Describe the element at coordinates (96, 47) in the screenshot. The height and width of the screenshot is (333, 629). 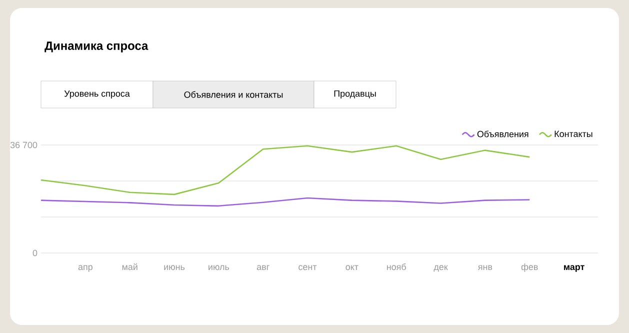
I see `chart-title: Динамика спроса` at that location.